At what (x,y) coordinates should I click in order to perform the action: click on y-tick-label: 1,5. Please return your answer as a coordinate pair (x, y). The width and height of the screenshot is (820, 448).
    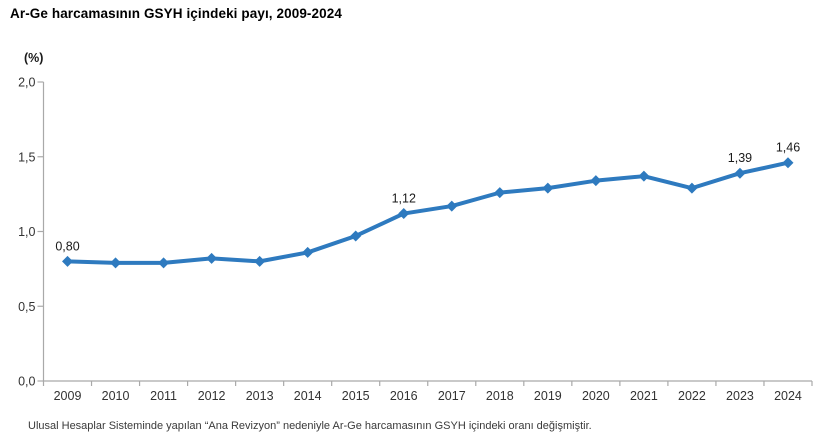
    Looking at the image, I should click on (26, 157).